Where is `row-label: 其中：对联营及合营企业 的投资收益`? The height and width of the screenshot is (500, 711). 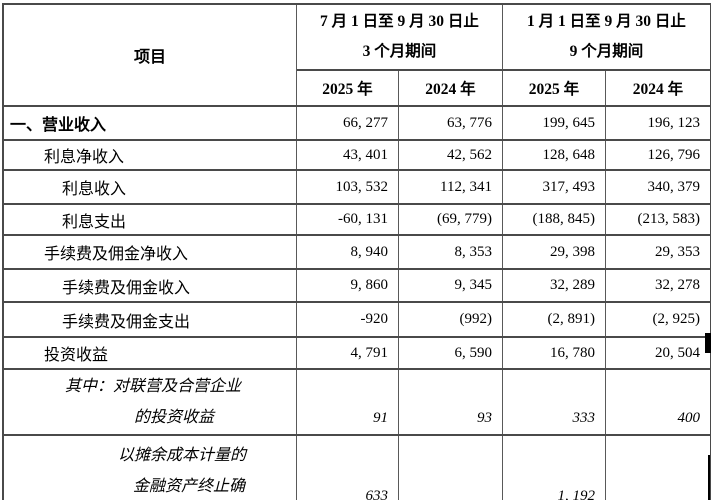 row-label: 其中：对联营及合营企业 的投资收益 is located at coordinates (150, 402).